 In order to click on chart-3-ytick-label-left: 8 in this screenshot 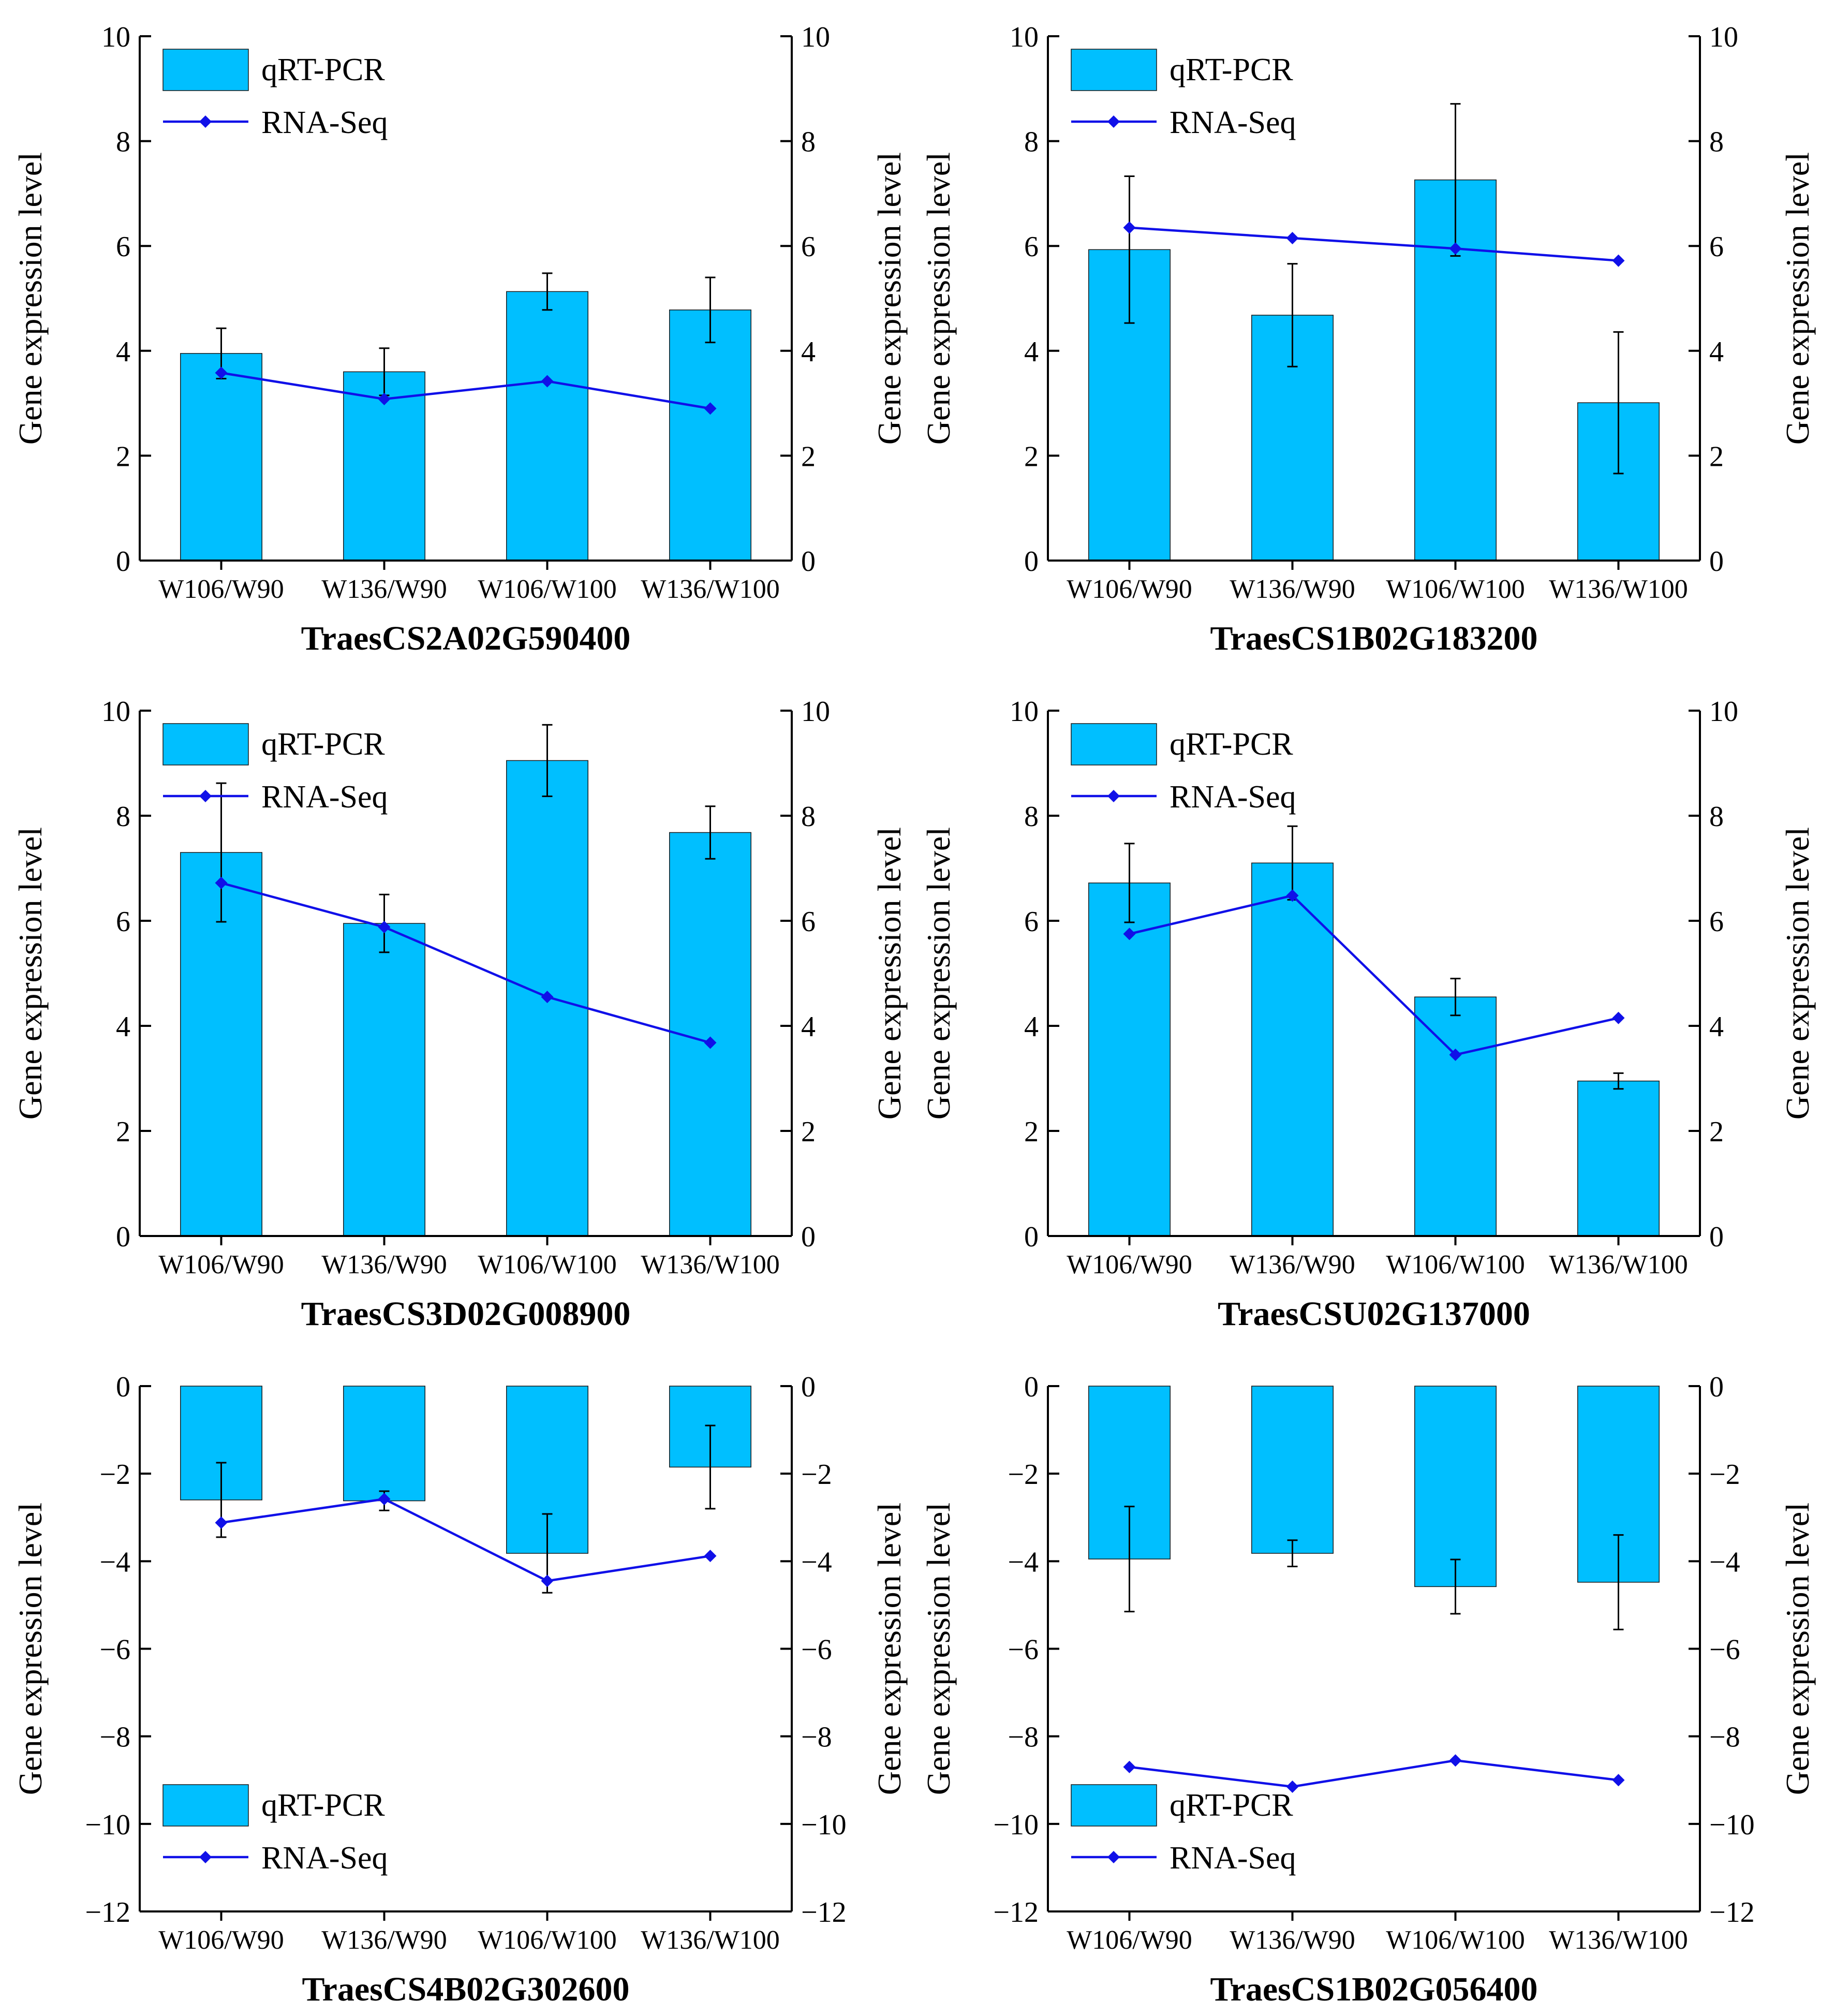, I will do `click(123, 817)`.